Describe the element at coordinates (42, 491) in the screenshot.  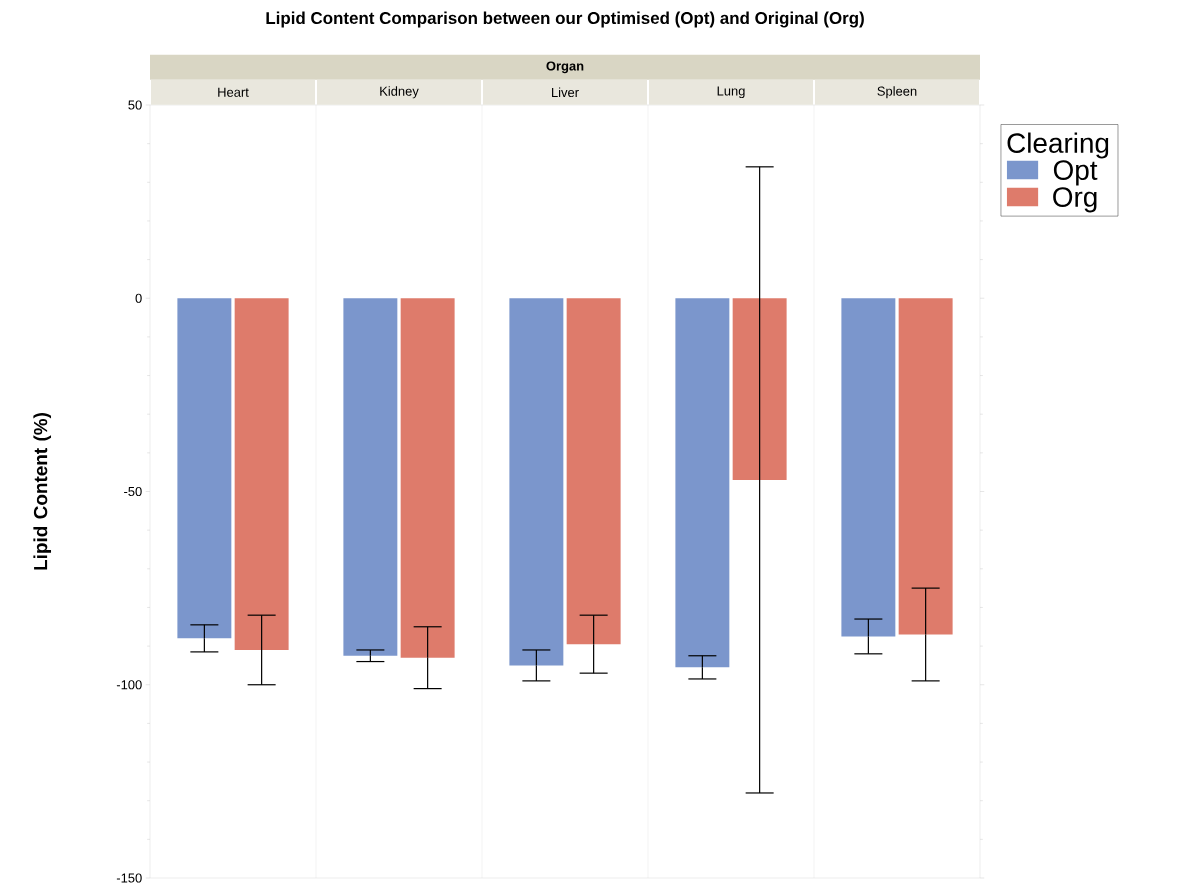
I see `y-axis-title: Lipid Content (%)` at that location.